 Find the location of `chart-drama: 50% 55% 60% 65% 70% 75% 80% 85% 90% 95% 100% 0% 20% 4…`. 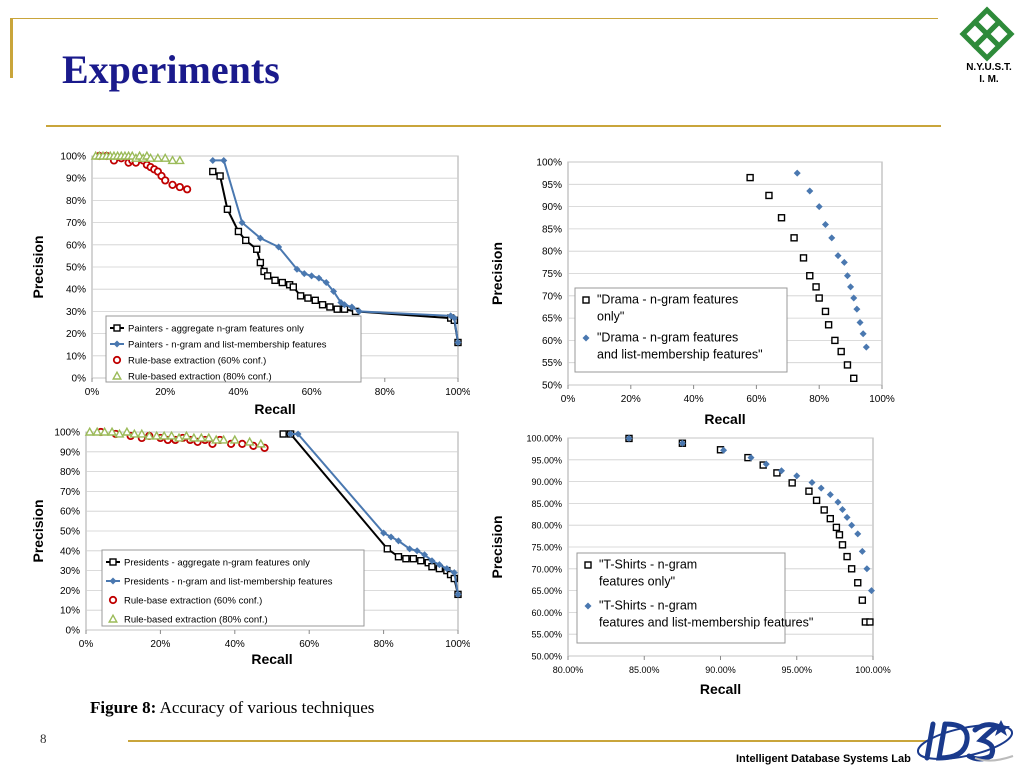

chart-drama: 50% 55% 60% 65% 70% 75% 80% 85% 90% 95% 100% 0% 20% 4… is located at coordinates (692, 293).